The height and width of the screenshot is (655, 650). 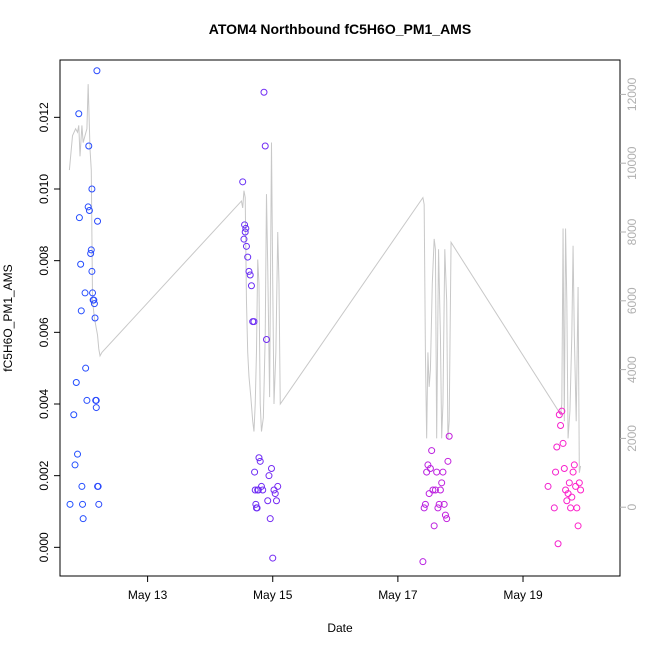 What do you see at coordinates (44, 189) in the screenshot?
I see `y-tick-label: 0.010` at bounding box center [44, 189].